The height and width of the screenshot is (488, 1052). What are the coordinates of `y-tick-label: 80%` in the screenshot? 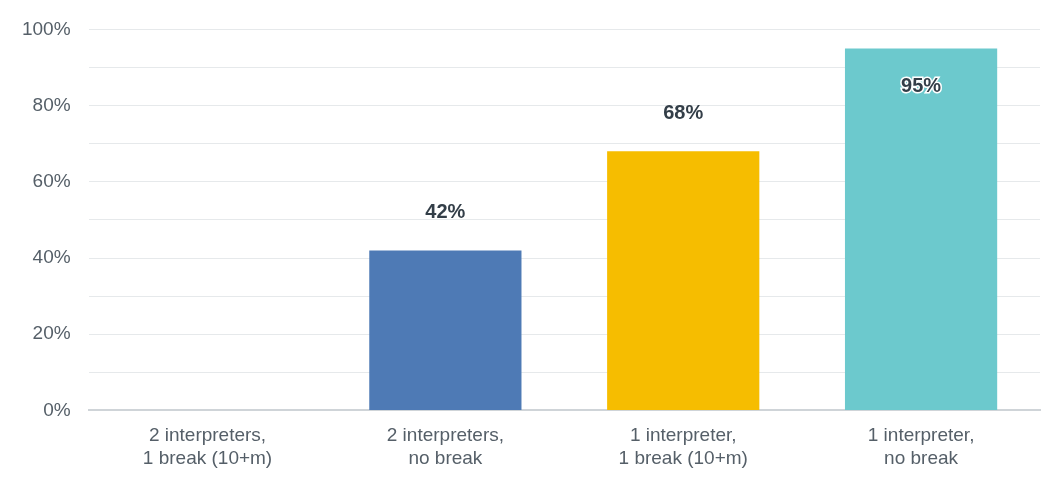 It's located at (51, 104).